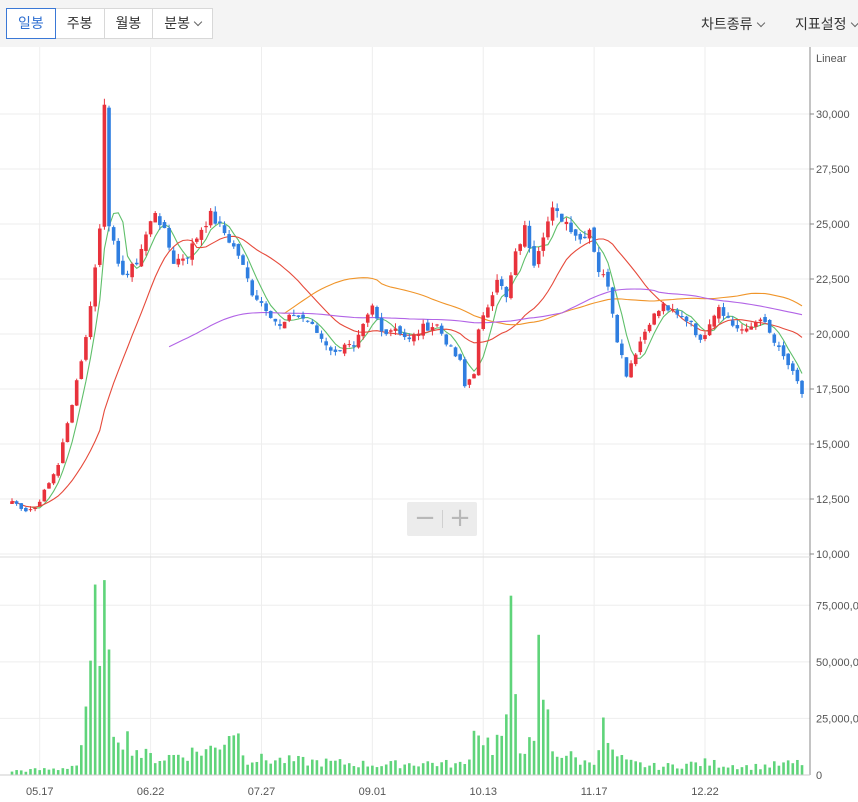 This screenshot has height=802, width=858. I want to click on date-tick-label: 06.22, so click(151, 792).